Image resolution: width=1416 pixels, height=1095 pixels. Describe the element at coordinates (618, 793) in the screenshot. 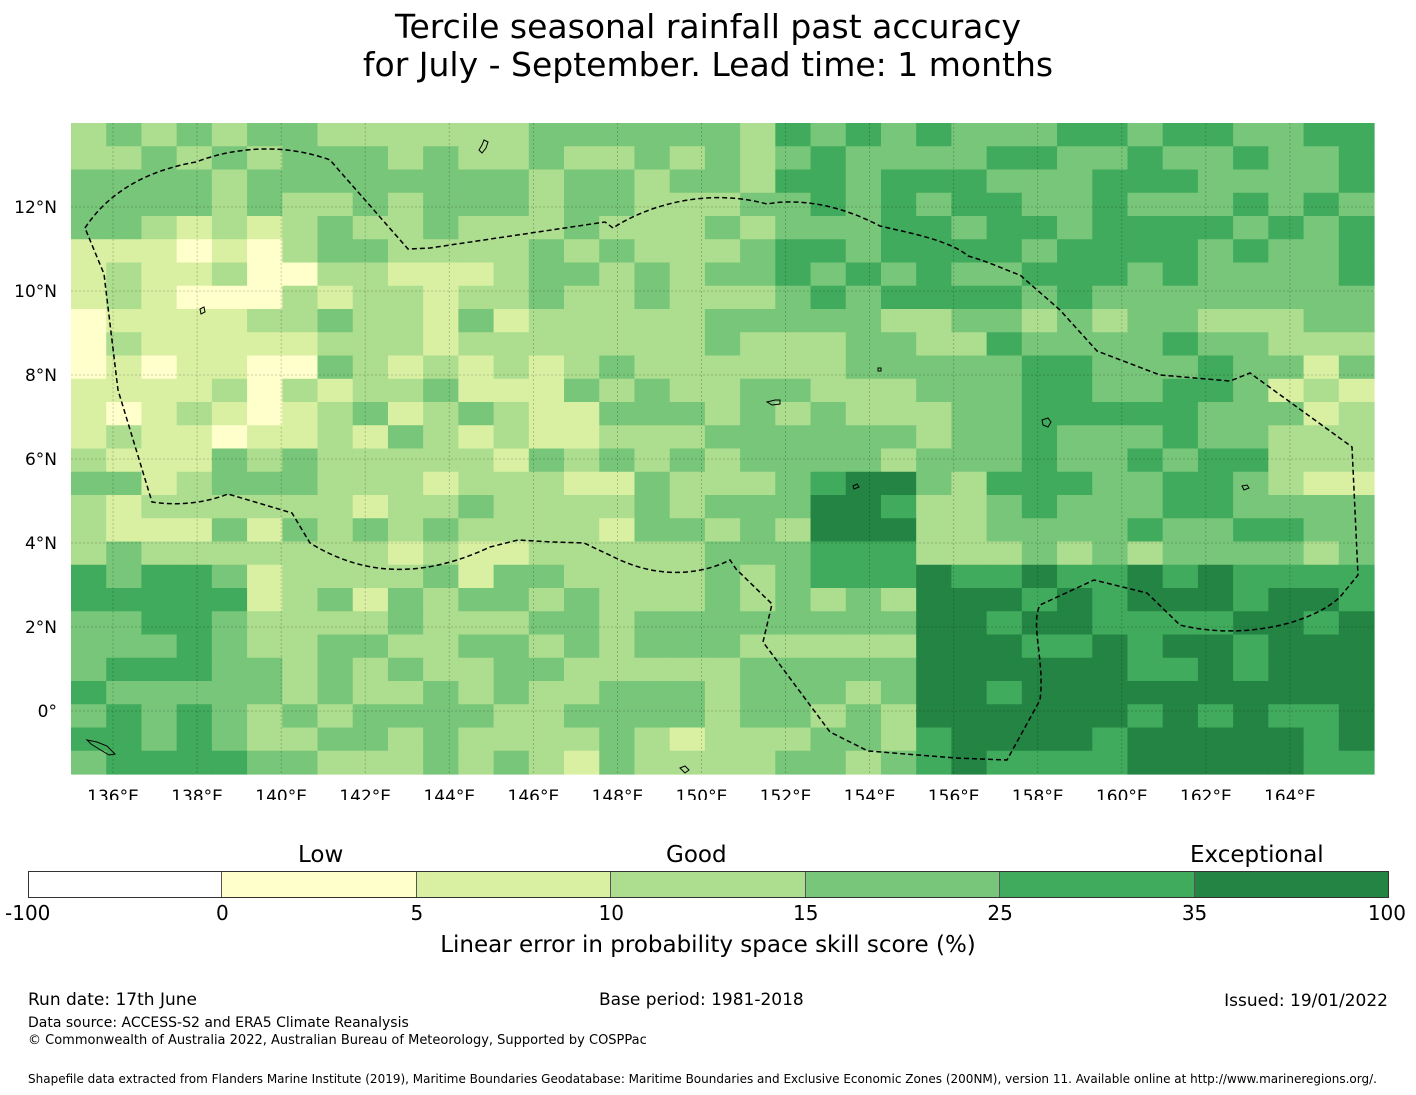

I see `longitude-tick-label: 148°E` at that location.